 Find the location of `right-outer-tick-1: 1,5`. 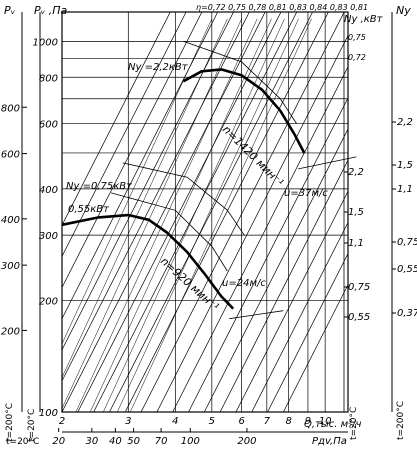

right-outer-tick-1: 1,5 is located at coordinates (405, 165).